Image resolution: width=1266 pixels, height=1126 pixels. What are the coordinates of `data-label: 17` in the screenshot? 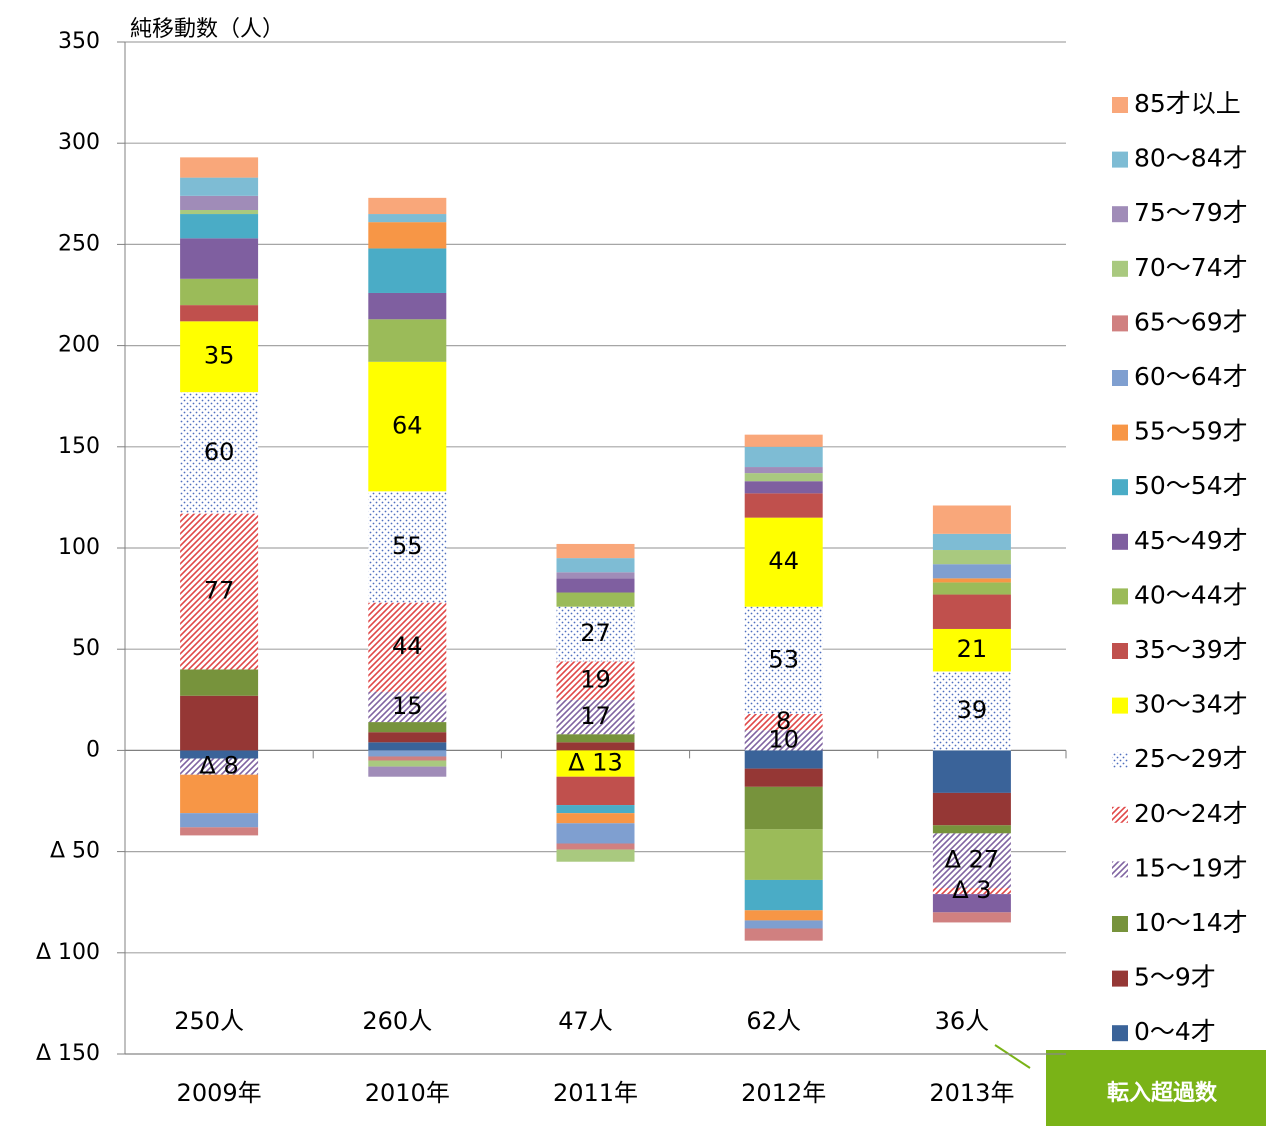 It's located at (595, 716).